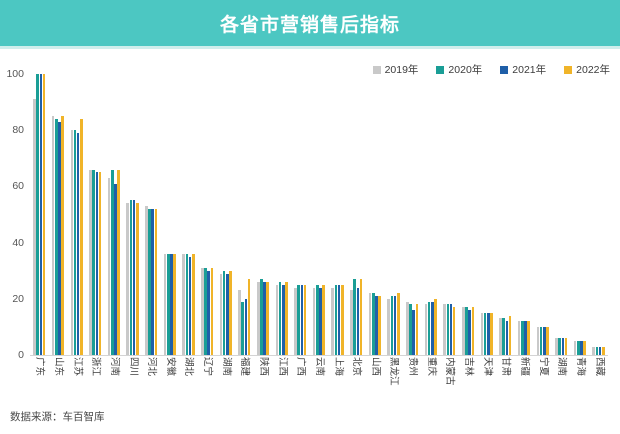  What do you see at coordinates (379, 325) in the screenshot?
I see `bar-2022年-山西` at bounding box center [379, 325].